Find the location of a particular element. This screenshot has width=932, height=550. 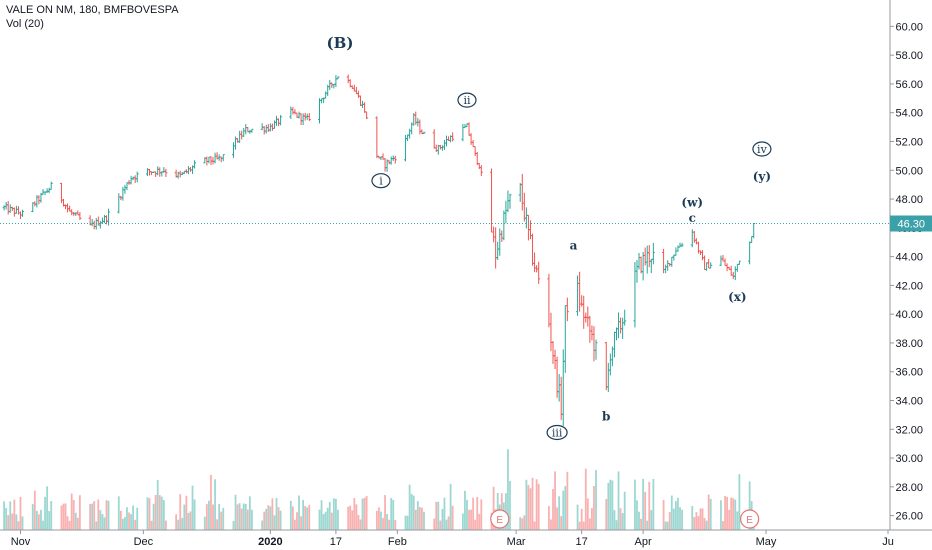

wave-label: iv is located at coordinates (762, 149).